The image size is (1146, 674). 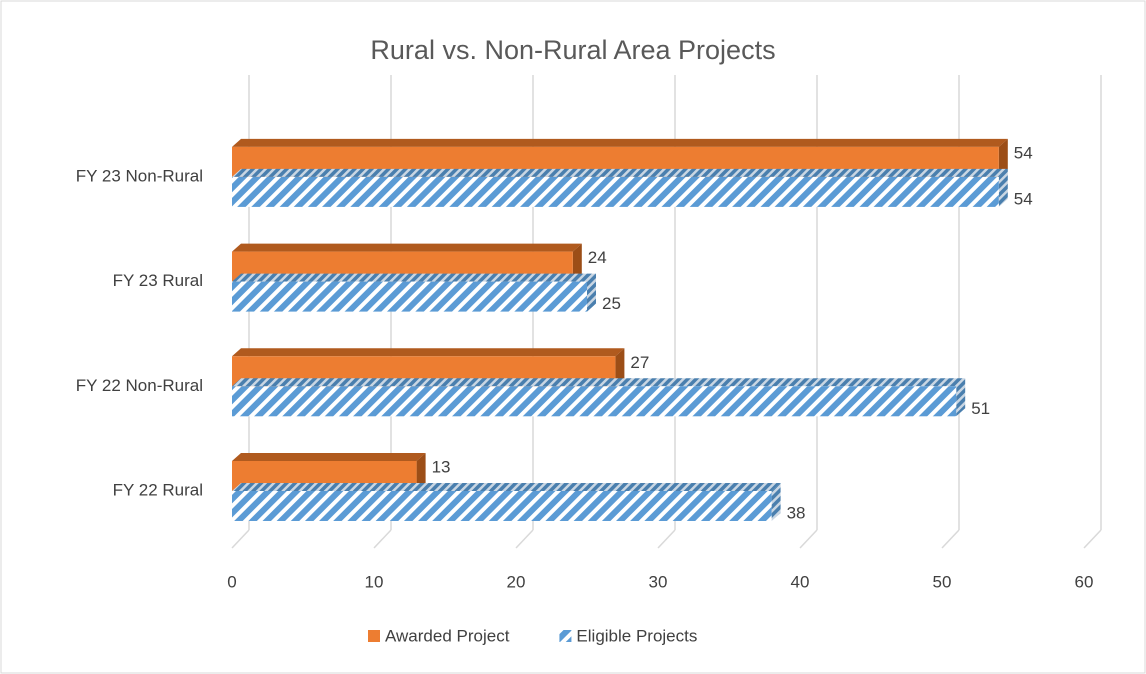 I want to click on legend-label: Awarded Project, so click(x=447, y=635).